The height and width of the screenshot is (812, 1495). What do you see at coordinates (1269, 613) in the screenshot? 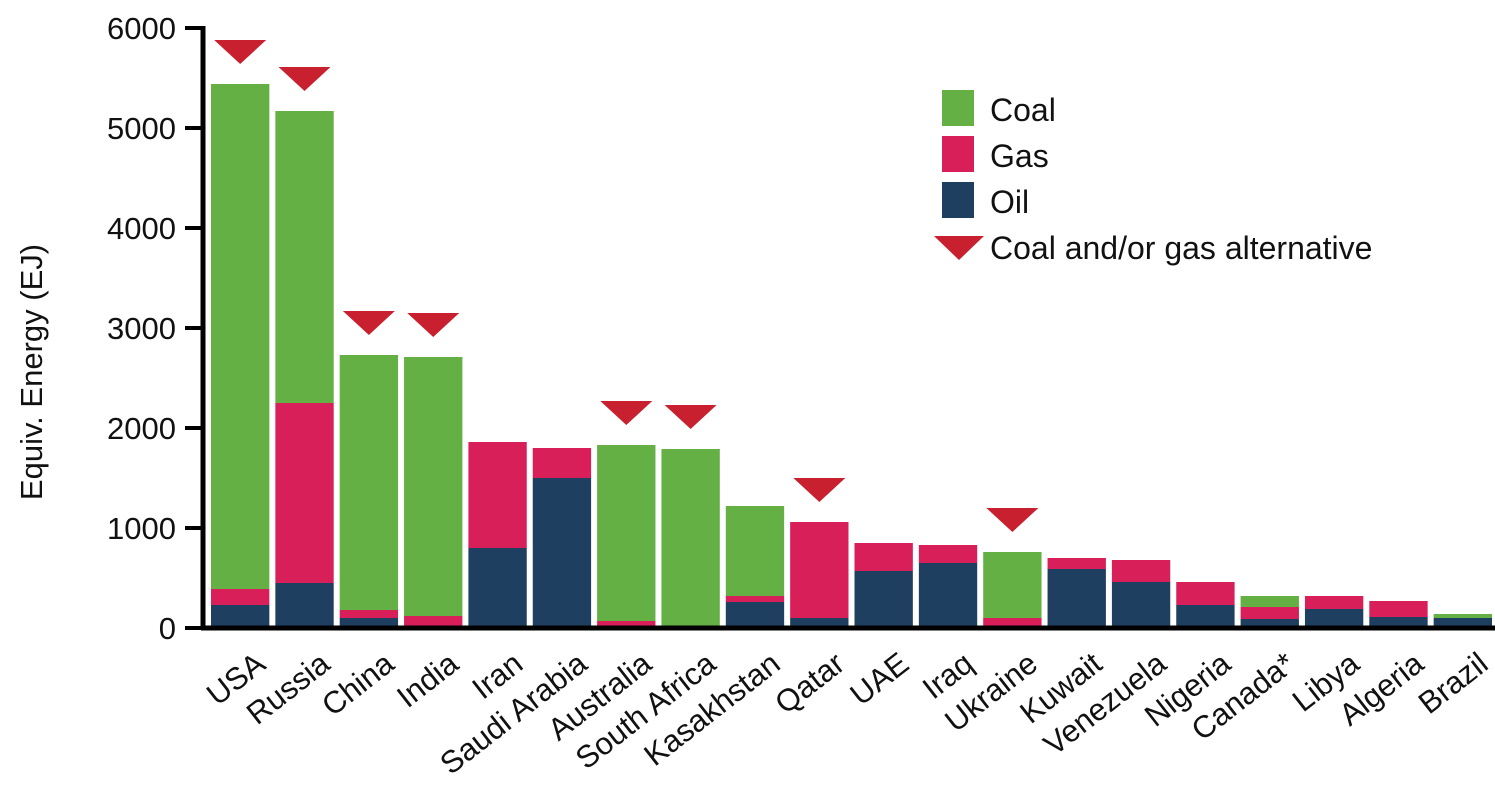
I see `bar-canada-gas` at bounding box center [1269, 613].